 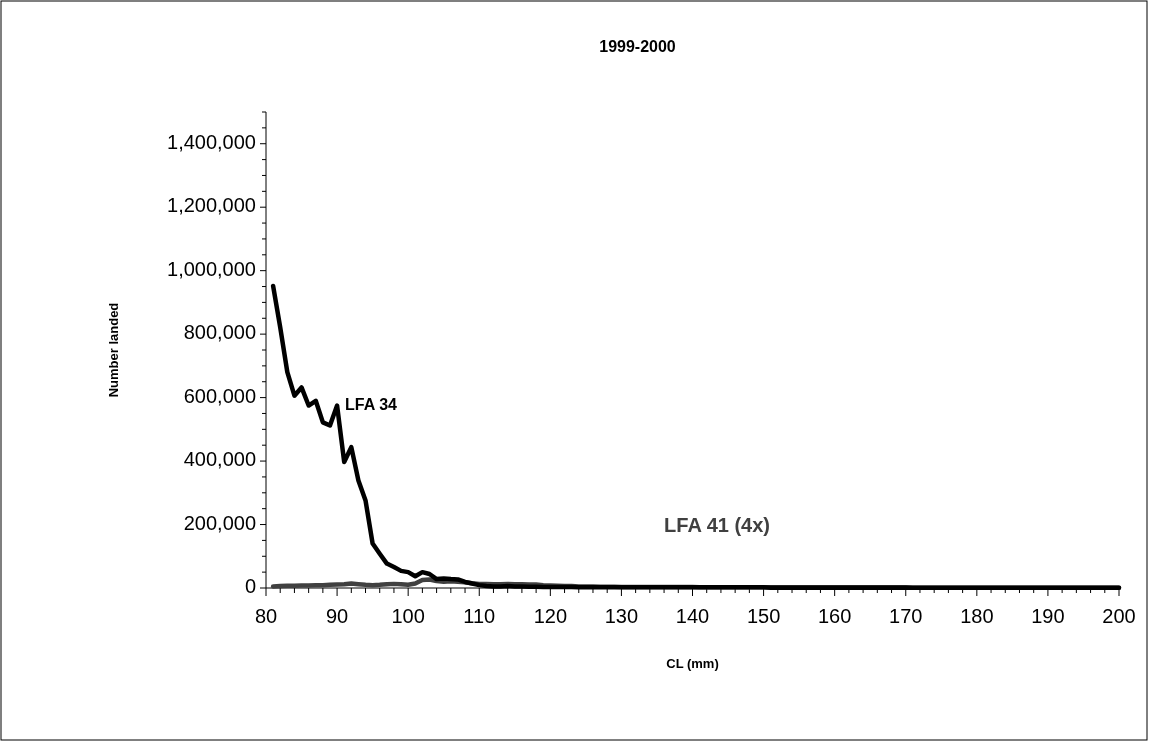 What do you see at coordinates (692, 616) in the screenshot?
I see `x-tick-label: 140` at bounding box center [692, 616].